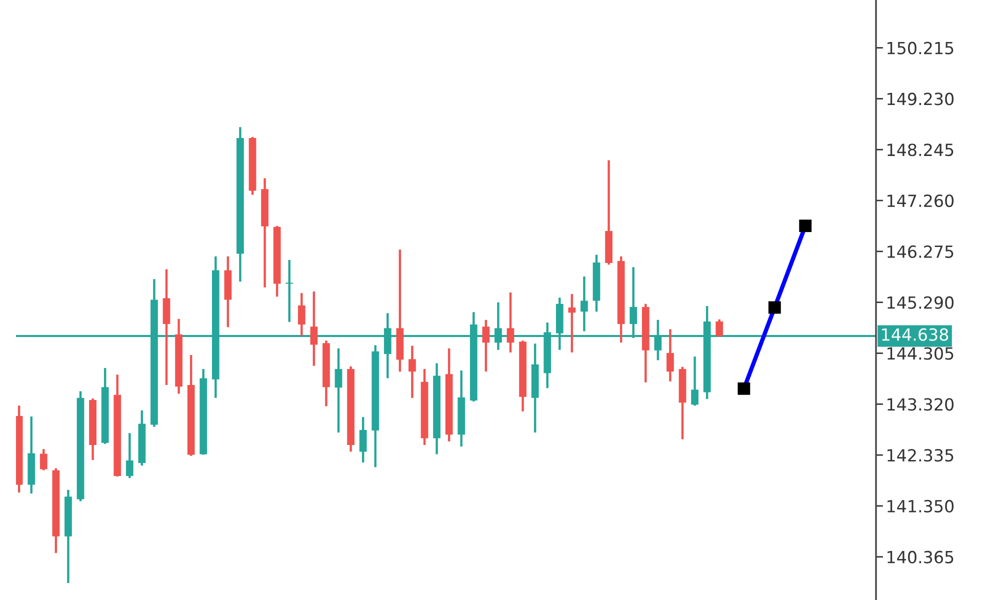  What do you see at coordinates (921, 201) in the screenshot?
I see `y-tick-label: 147.260` at bounding box center [921, 201].